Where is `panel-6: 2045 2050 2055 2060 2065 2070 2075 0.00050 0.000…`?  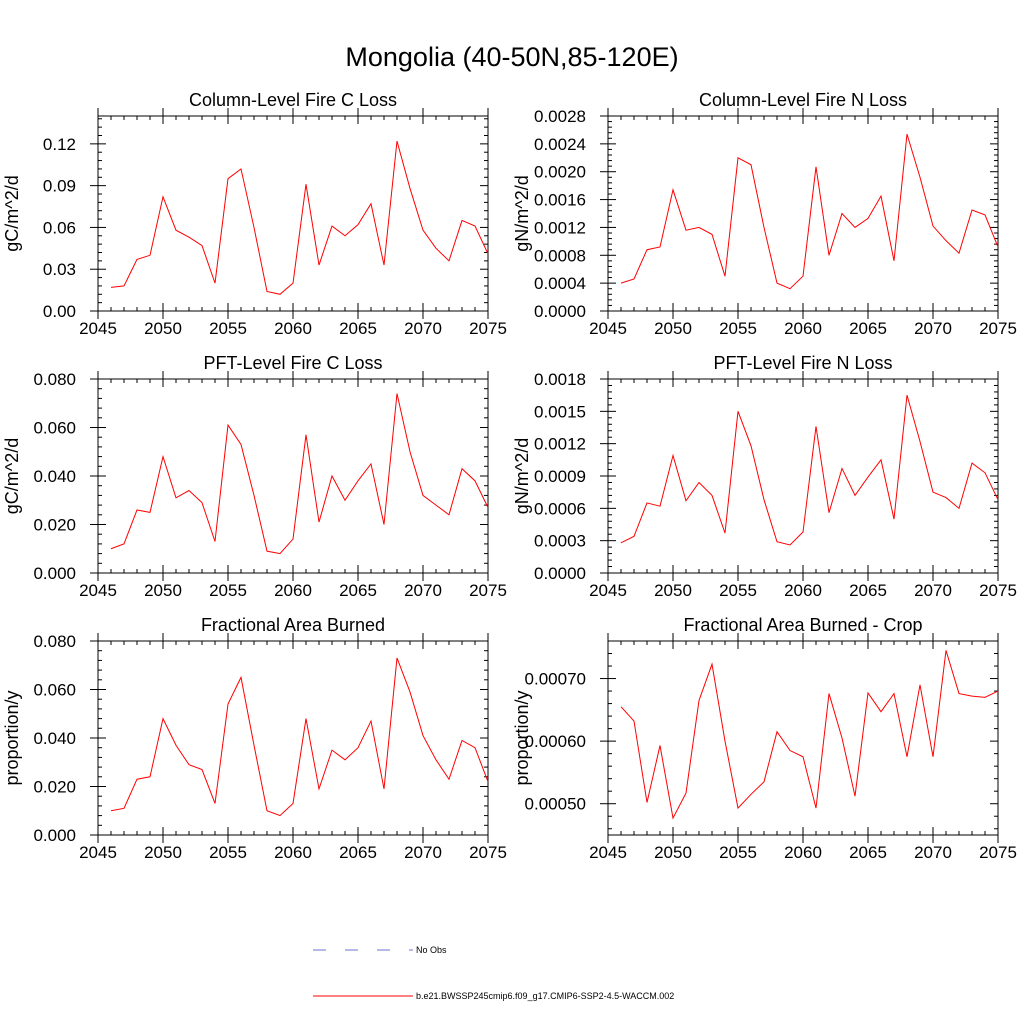 panel-6: 2045 2050 2055 2060 2065 2070 2075 0.00050 0.000… is located at coordinates (764, 738).